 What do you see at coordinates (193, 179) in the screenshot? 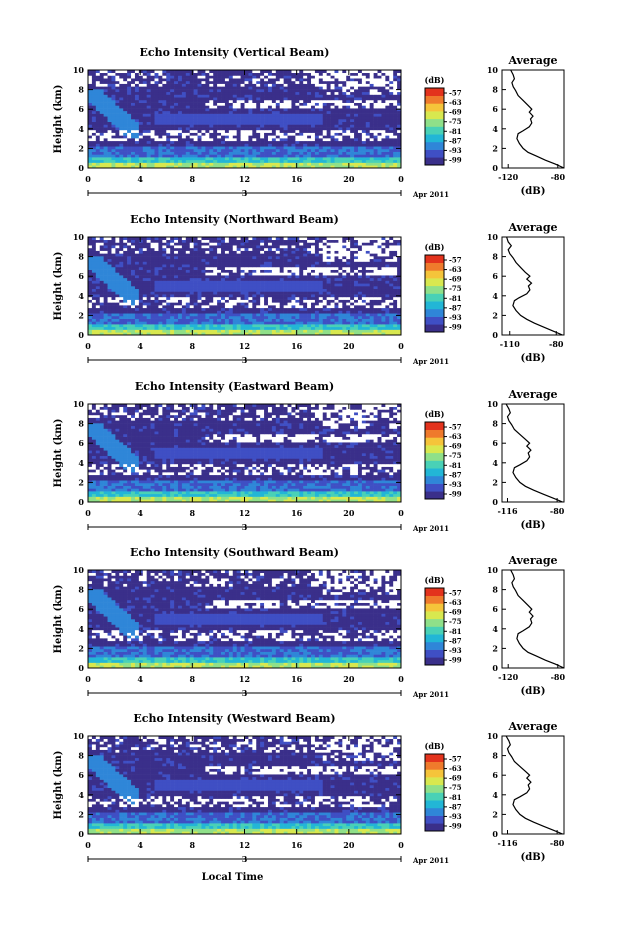
I see `x-tick-label: 8` at bounding box center [193, 179].